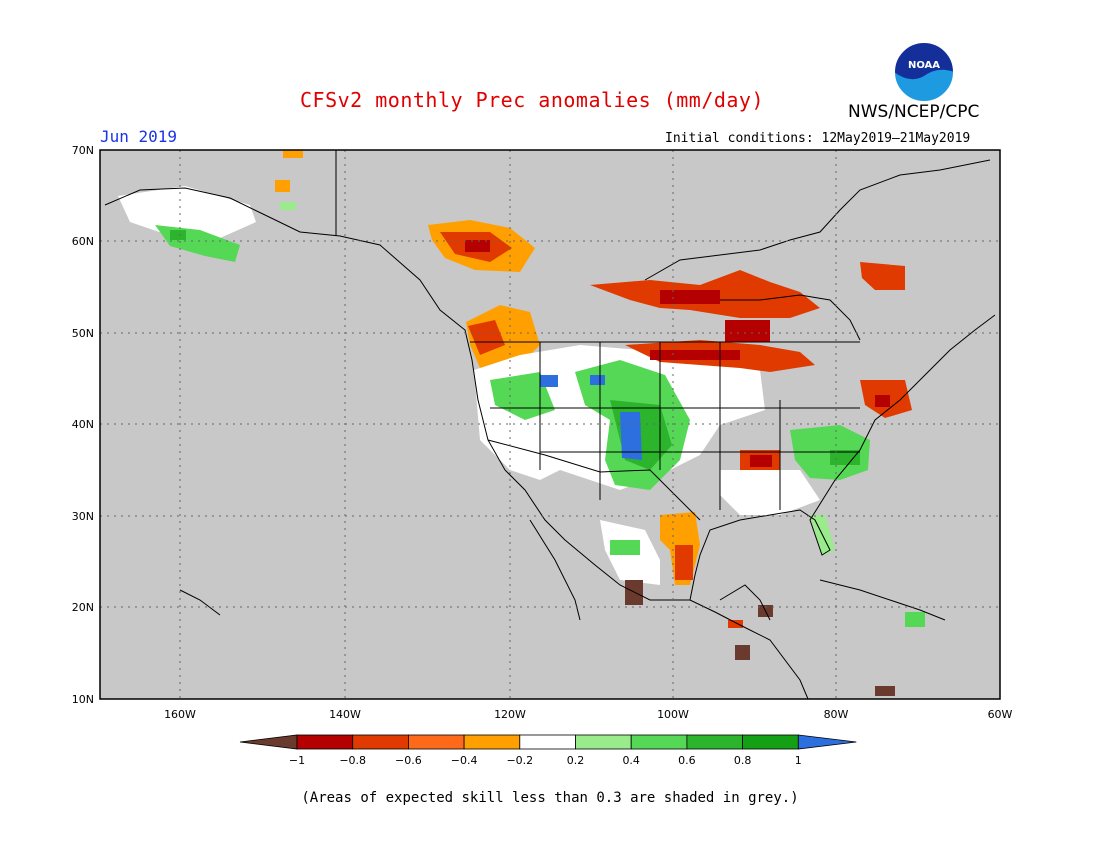 Image resolution: width=1100 pixels, height=850 pixels. Describe the element at coordinates (83, 516) in the screenshot. I see `lat-label: 30N` at that location.